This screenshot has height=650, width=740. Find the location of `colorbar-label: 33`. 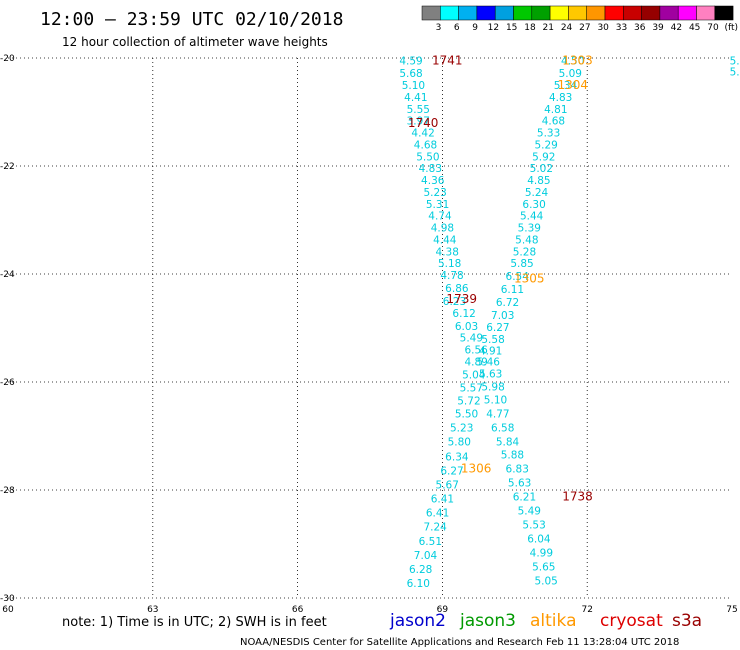

colorbar-label: 33 is located at coordinates (621, 28).